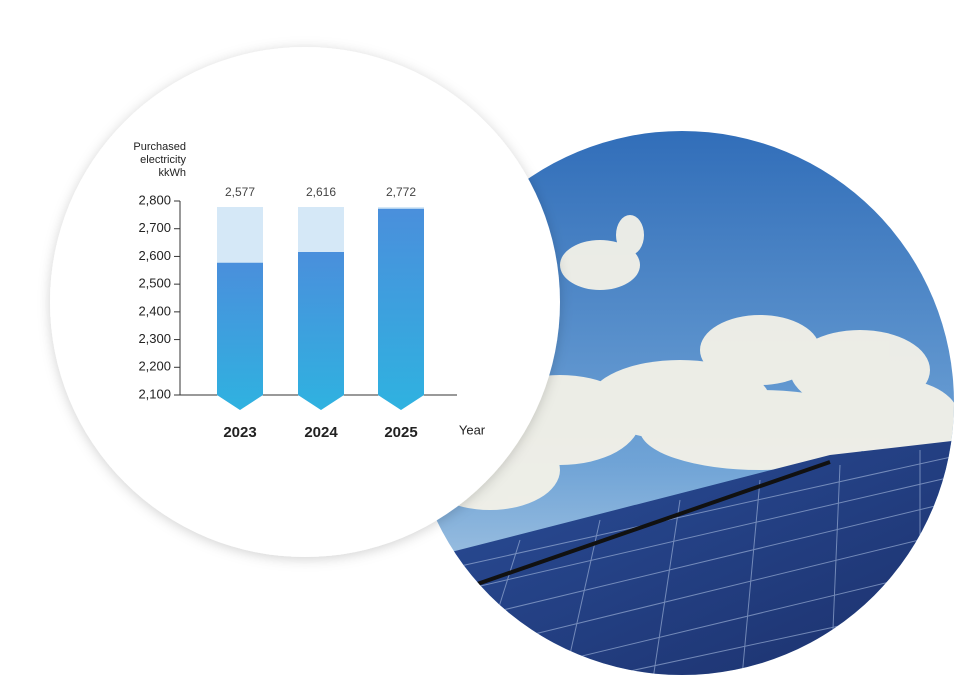 This screenshot has width=980, height=699. I want to click on y-tick-label: 2,400, so click(154, 310).